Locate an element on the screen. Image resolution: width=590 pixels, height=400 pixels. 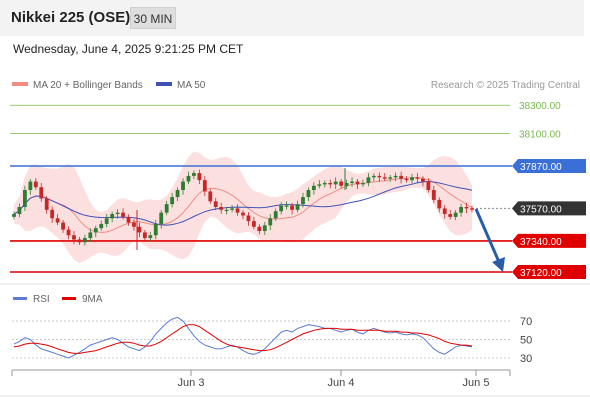
level-label-0: 38300.00 is located at coordinates (540, 106).